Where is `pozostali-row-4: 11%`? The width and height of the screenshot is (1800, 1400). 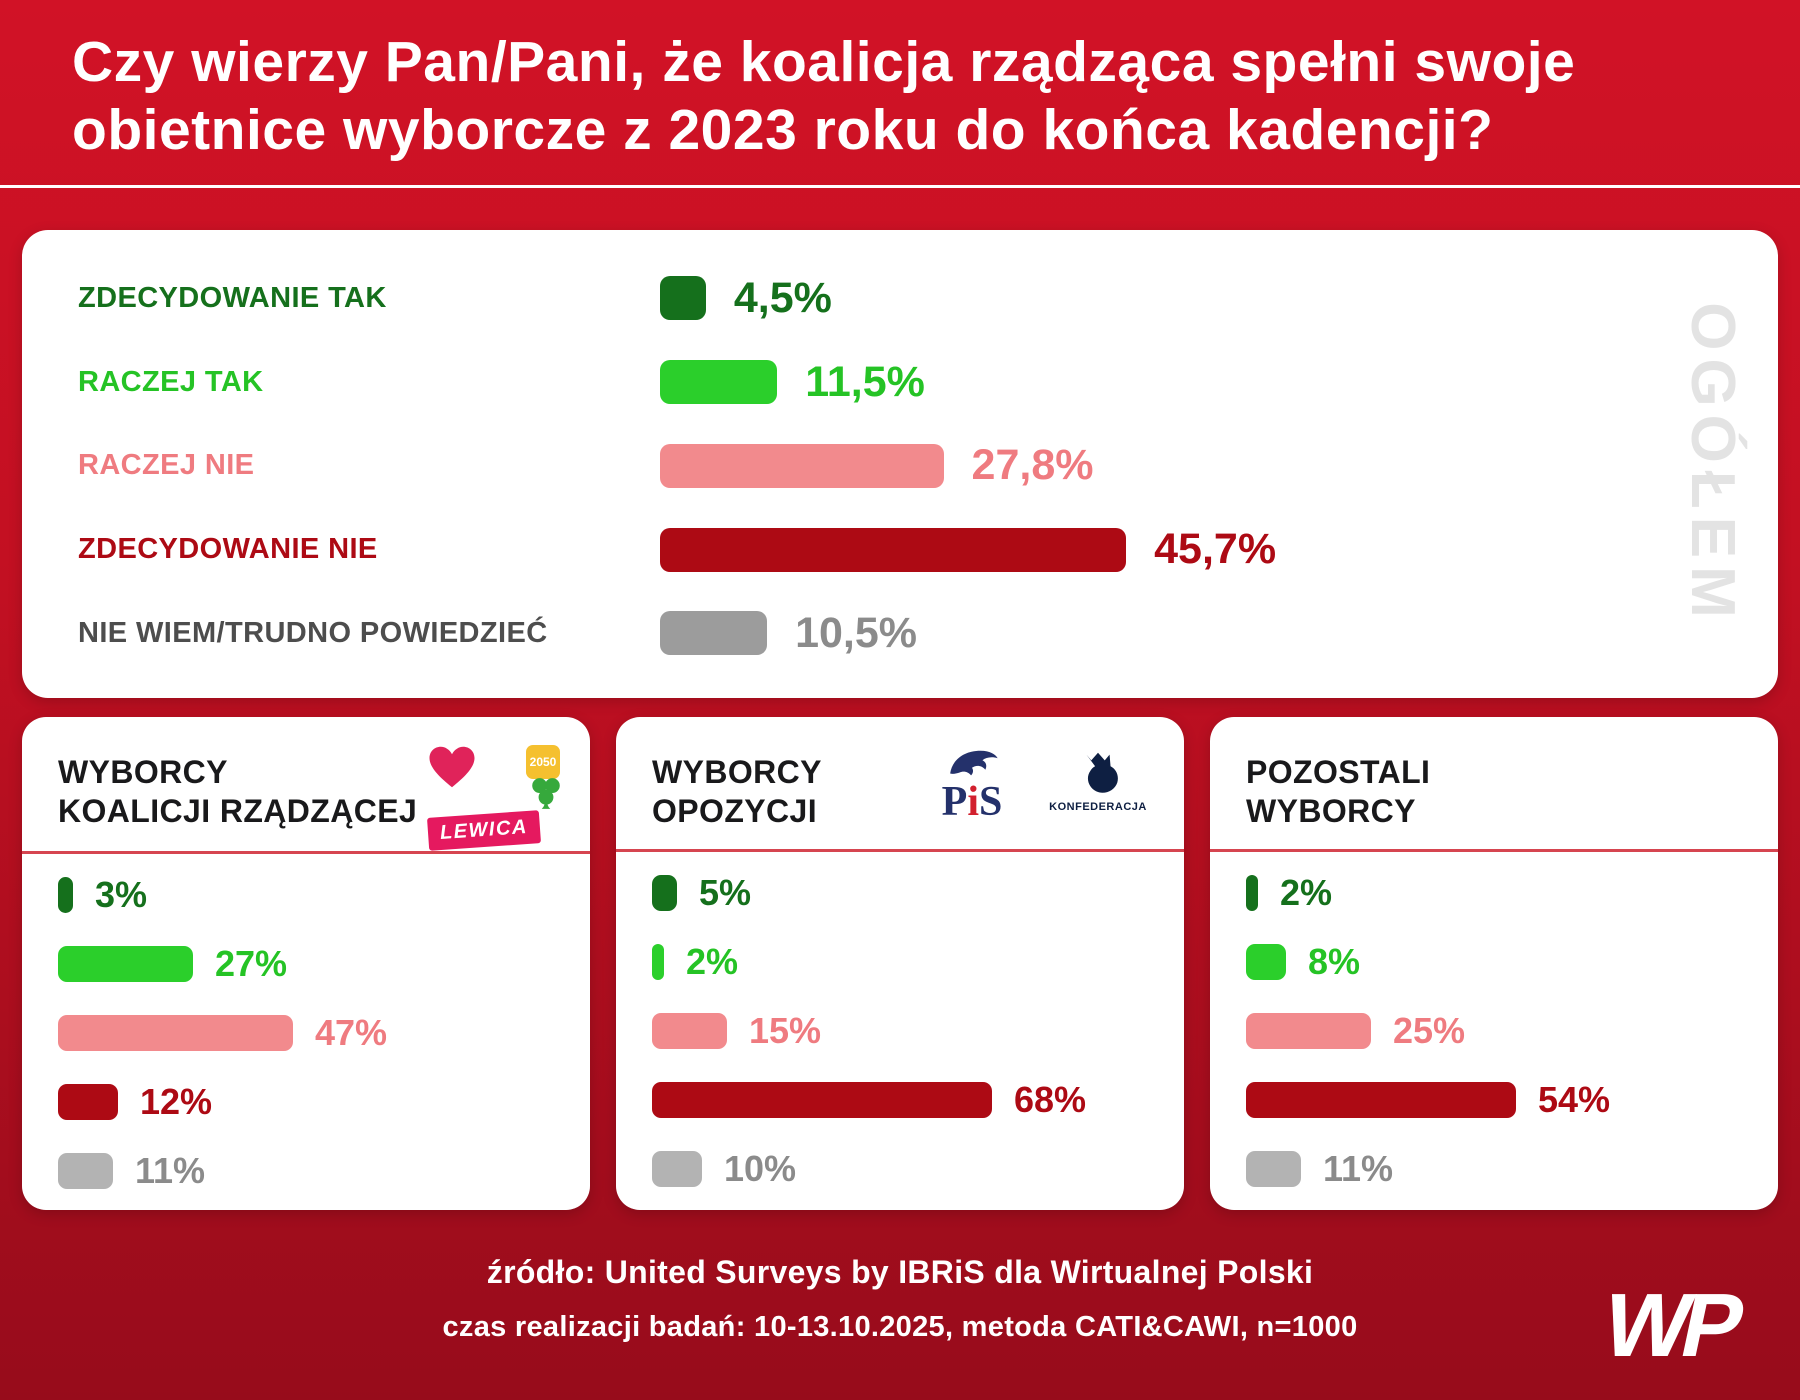
pozostali-row-4: 11% is located at coordinates (1497, 1169).